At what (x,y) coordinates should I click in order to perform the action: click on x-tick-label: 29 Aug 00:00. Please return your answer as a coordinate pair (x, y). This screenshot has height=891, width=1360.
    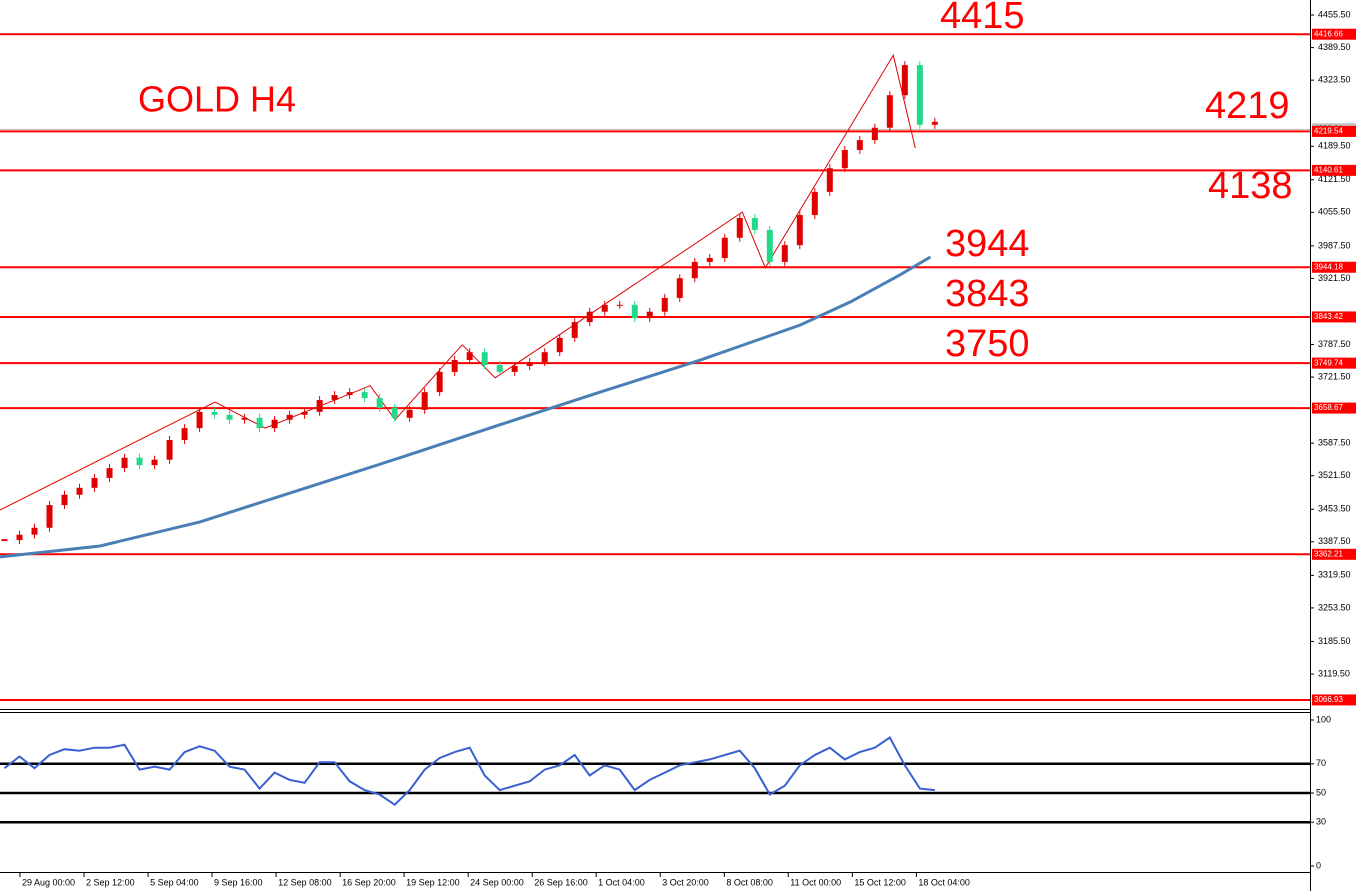
    Looking at the image, I should click on (48, 882).